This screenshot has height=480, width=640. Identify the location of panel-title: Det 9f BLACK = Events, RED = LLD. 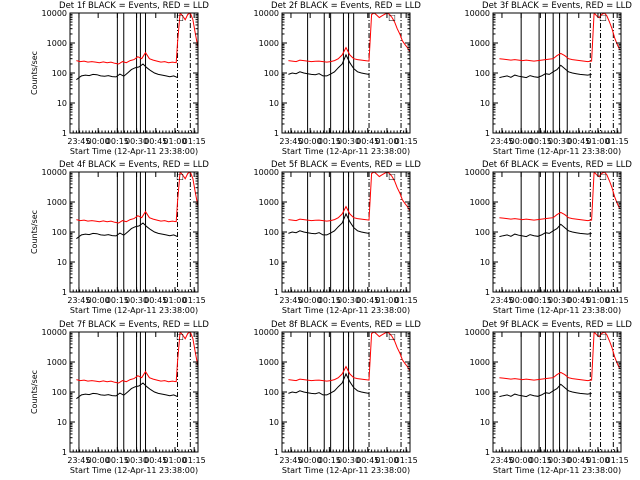
(557, 325).